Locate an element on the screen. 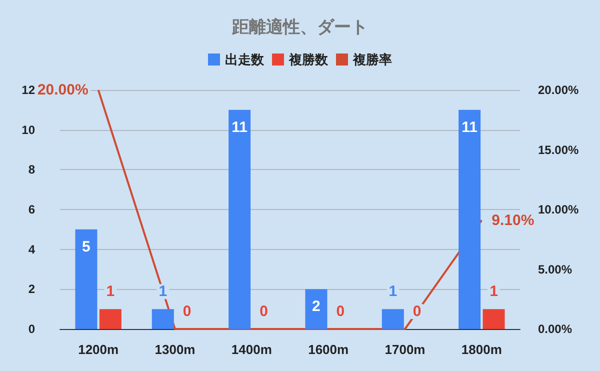 Image resolution: width=600 pixels, height=371 pixels. y-tick-label: 6 is located at coordinates (32, 209).